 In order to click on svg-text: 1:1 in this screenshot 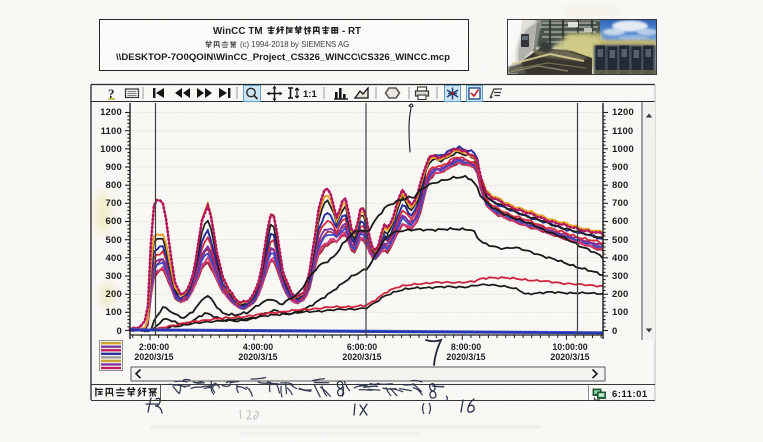, I will do `click(310, 94)`.